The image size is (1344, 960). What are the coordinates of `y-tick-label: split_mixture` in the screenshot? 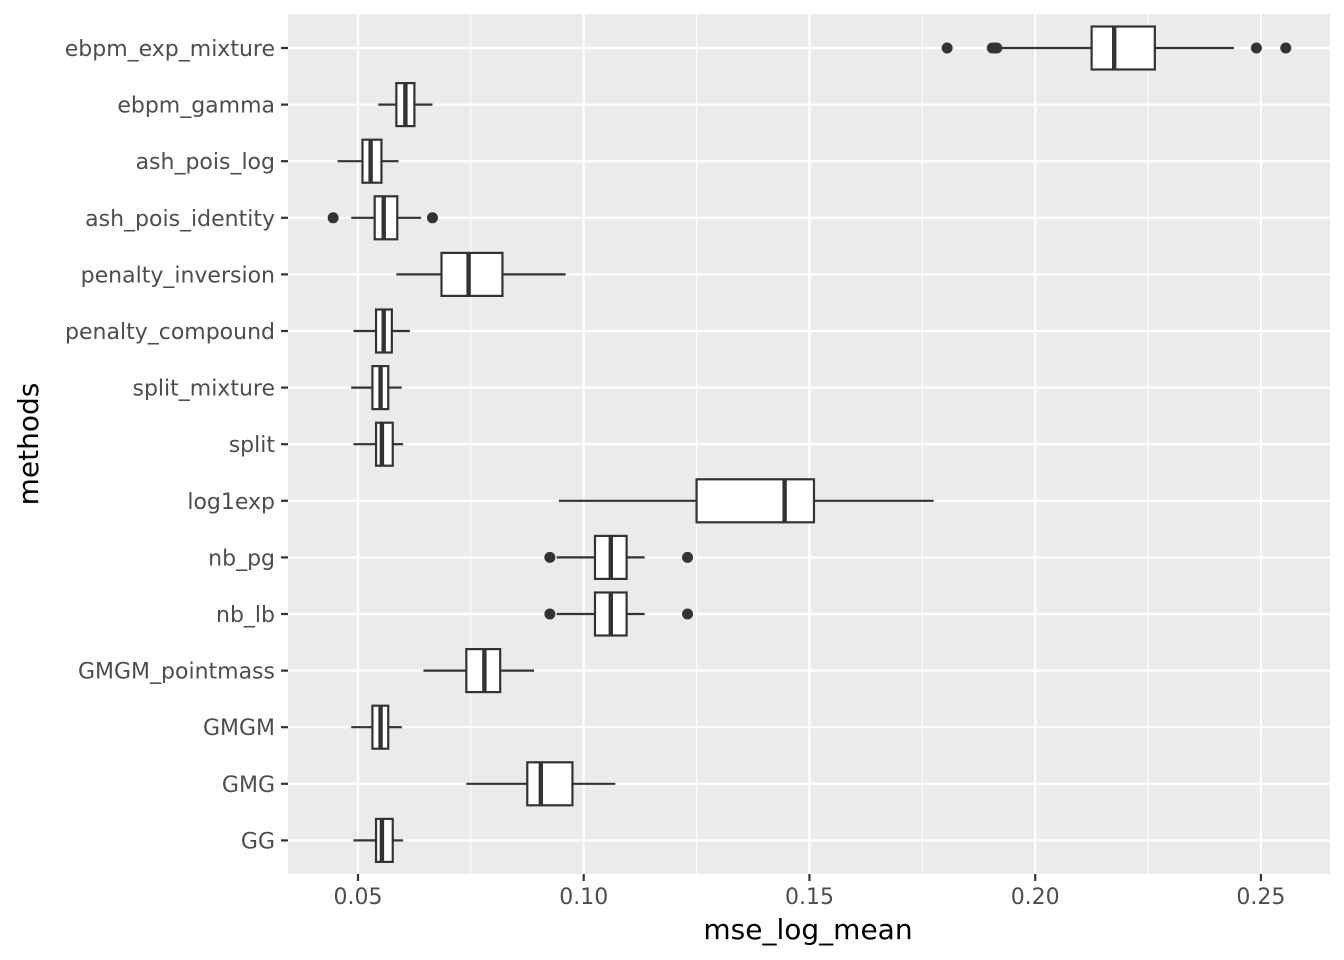 It's located at (203, 389).